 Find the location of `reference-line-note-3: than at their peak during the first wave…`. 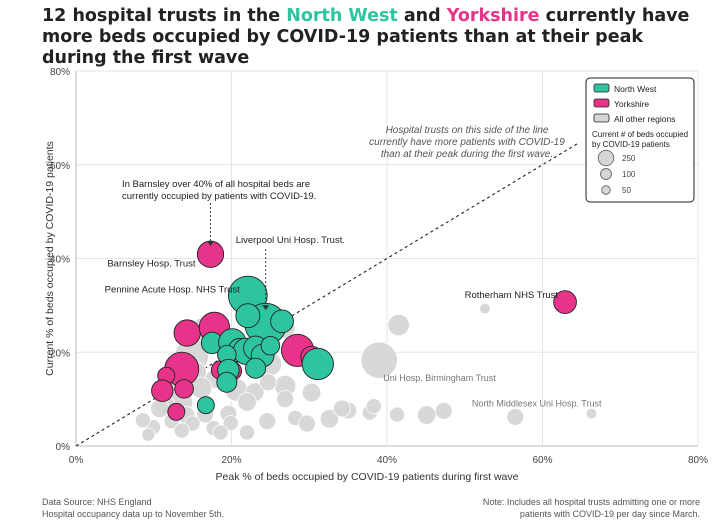

reference-line-note-3: than at their peak during the first wave… is located at coordinates (467, 154).